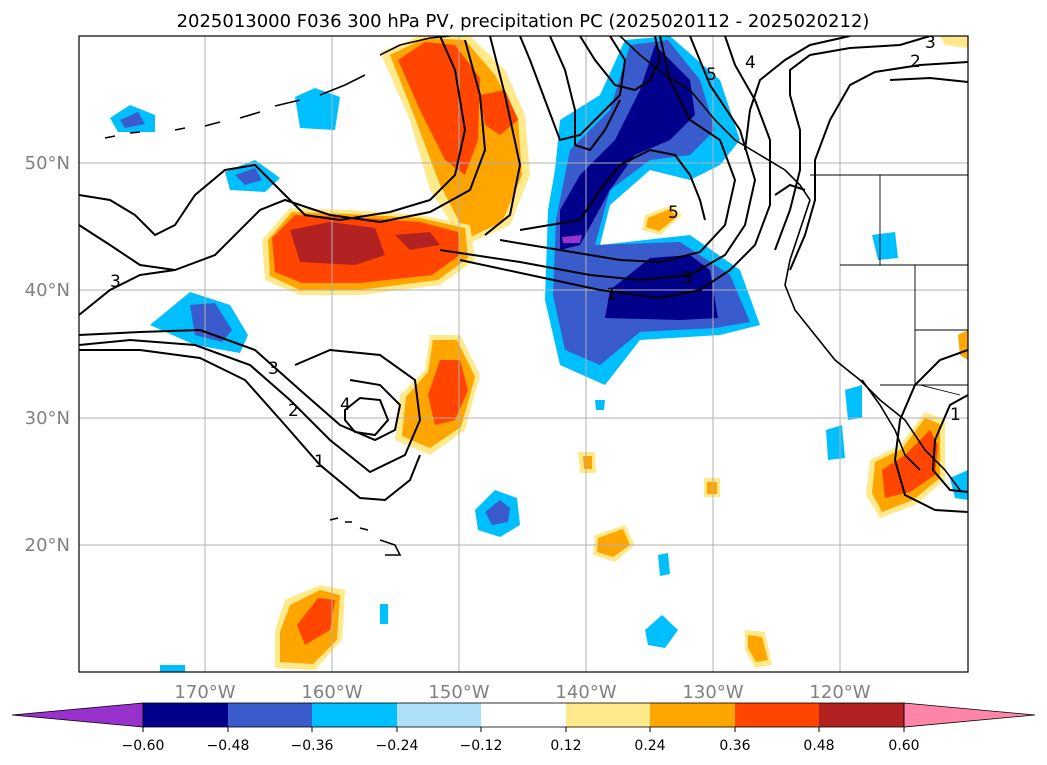 The image size is (1047, 765). Describe the element at coordinates (613, 543) in the screenshot. I see `positive-anomaly-spot-1-core` at that location.